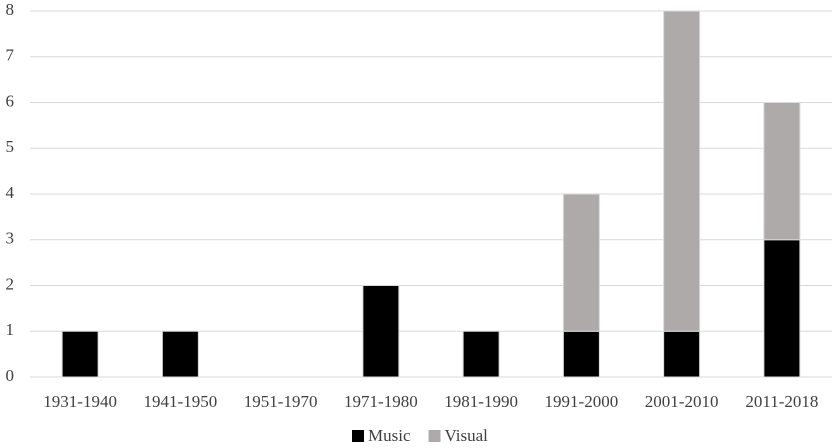 The width and height of the screenshot is (835, 448). Describe the element at coordinates (80, 401) in the screenshot. I see `x-tick-label: 1931-1940` at that location.